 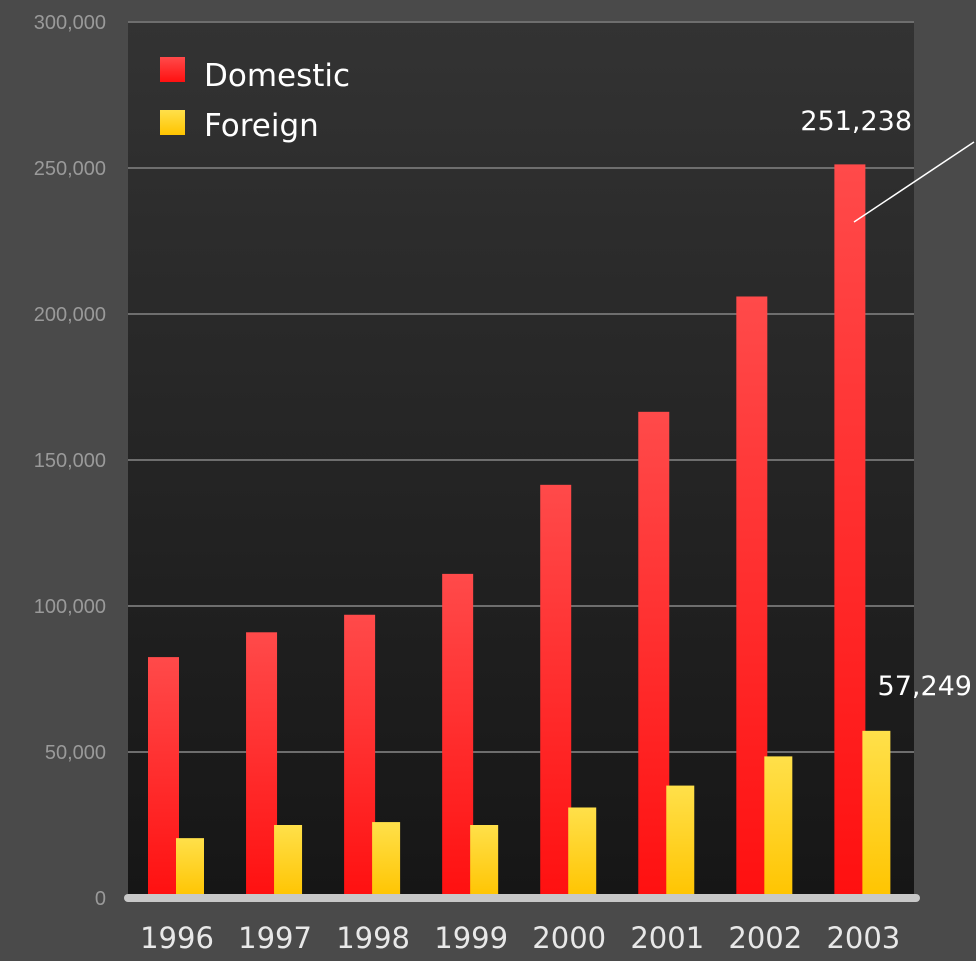 What do you see at coordinates (275, 938) in the screenshot?
I see `x-tick-label: 1997` at bounding box center [275, 938].